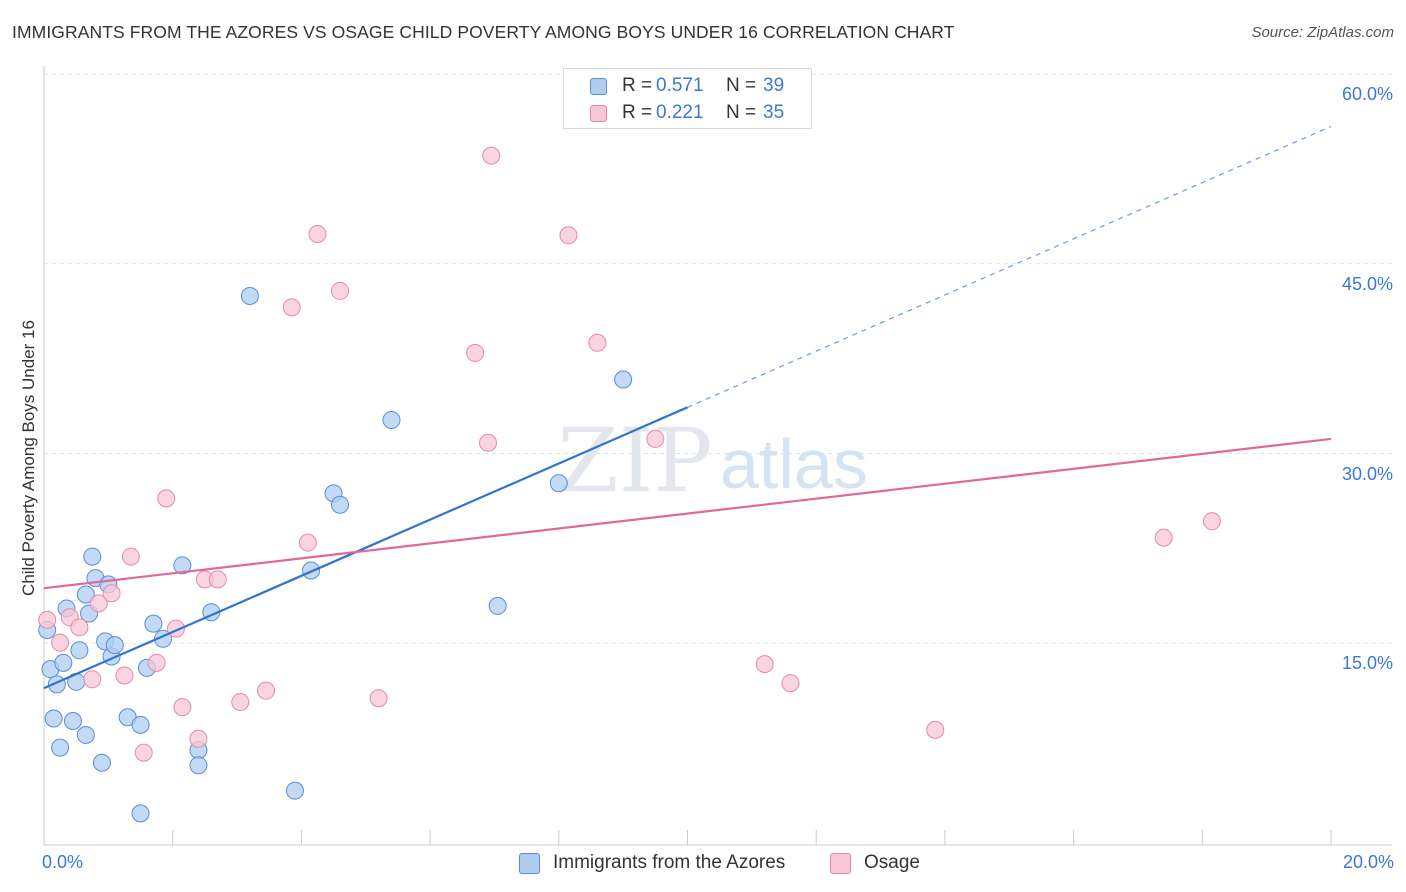 The image size is (1406, 892). Describe the element at coordinates (687, 98) in the screenshot. I see `correlation-legend: R = 0.571 N = 39 R = 0.221 N = 35` at that location.